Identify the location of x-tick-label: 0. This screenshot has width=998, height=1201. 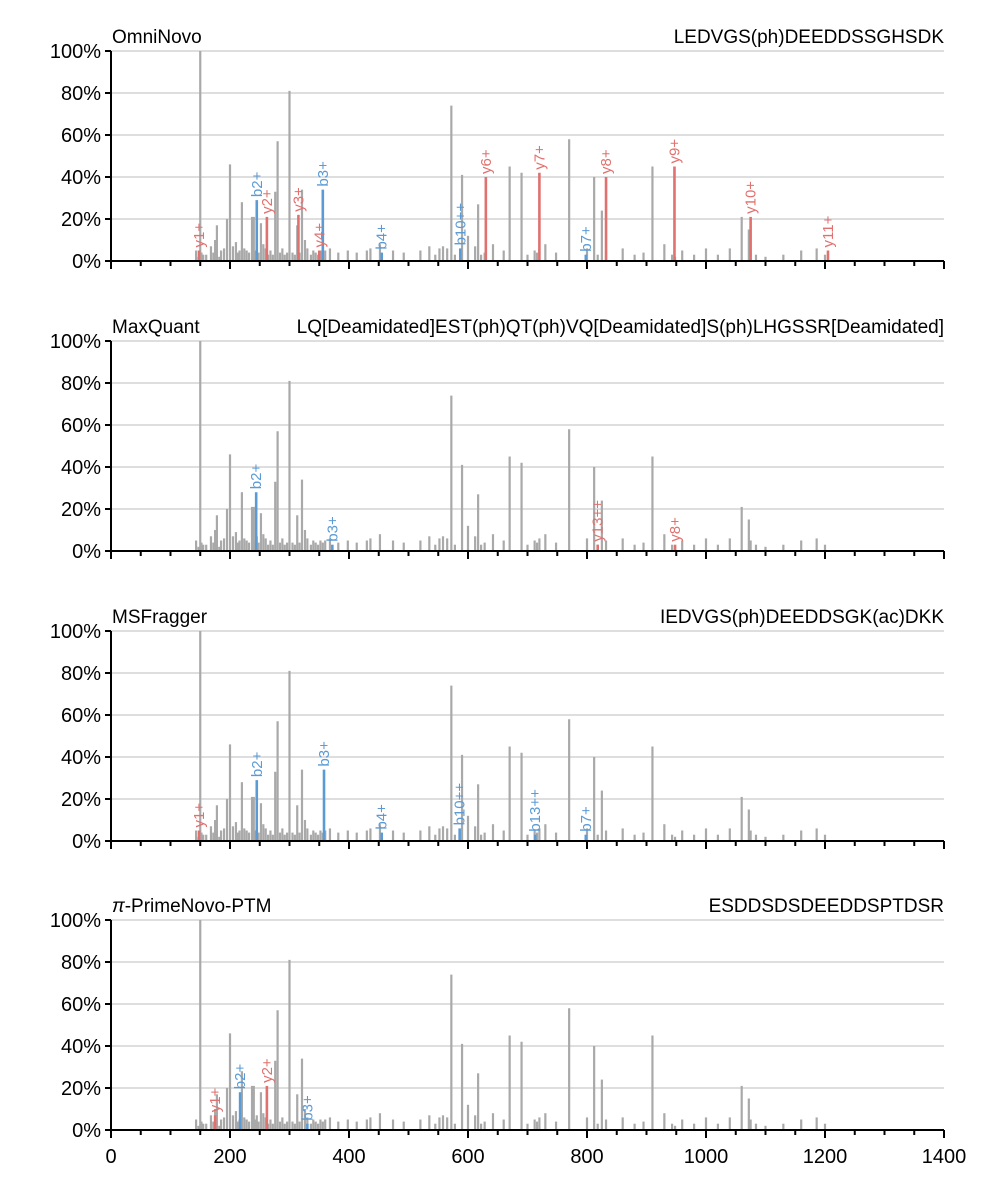
(110, 1157).